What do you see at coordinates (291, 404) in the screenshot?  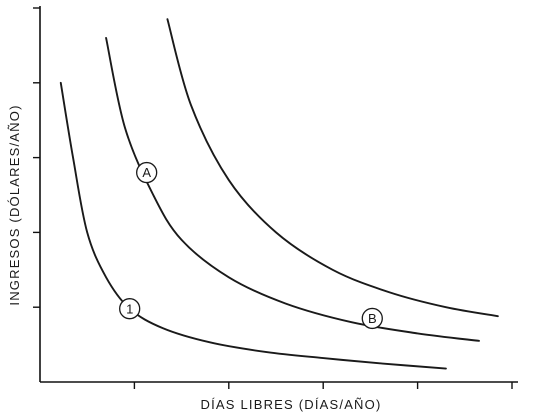 I see `x-axis-label: DÍAS LIBRES (DÍAS/AÑO)` at bounding box center [291, 404].